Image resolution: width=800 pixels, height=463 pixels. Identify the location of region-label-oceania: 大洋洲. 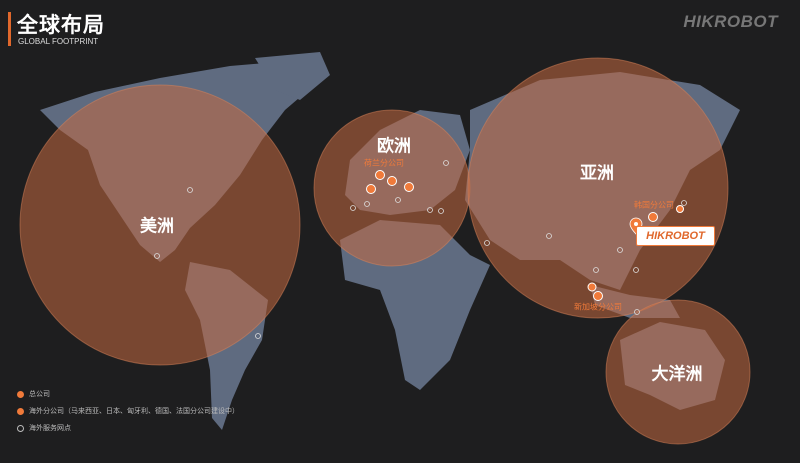
(677, 374).